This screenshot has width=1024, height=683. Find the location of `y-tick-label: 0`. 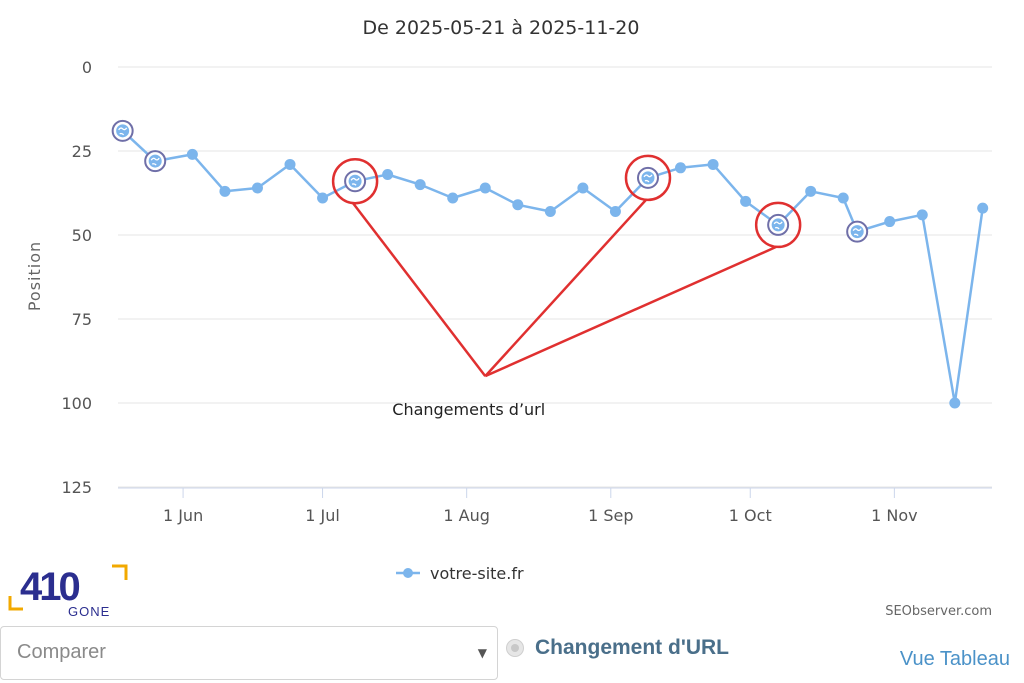

y-tick-label: 0 is located at coordinates (87, 67).